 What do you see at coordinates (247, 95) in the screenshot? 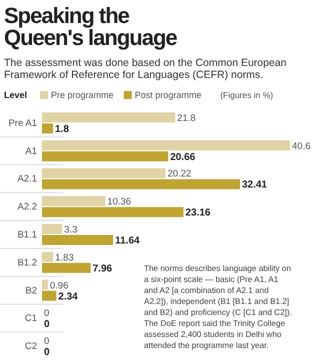
I see `text: (Figures in %)` at bounding box center [247, 95].